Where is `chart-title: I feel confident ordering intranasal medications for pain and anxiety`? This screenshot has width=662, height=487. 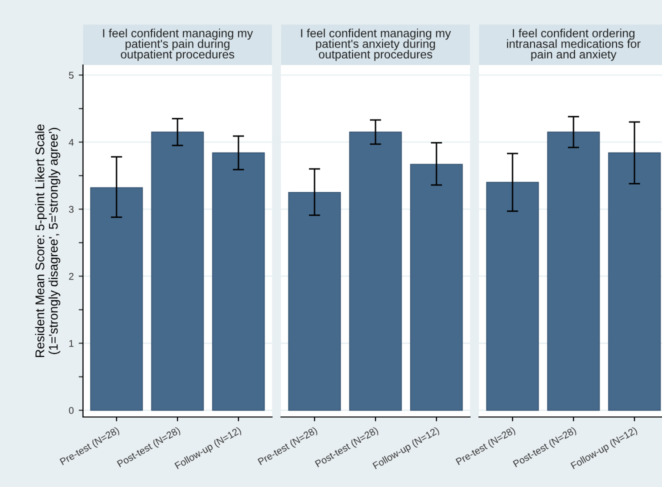
chart-title: I feel confident ordering intranasal medications for pain and anxiety is located at coordinates (574, 44).